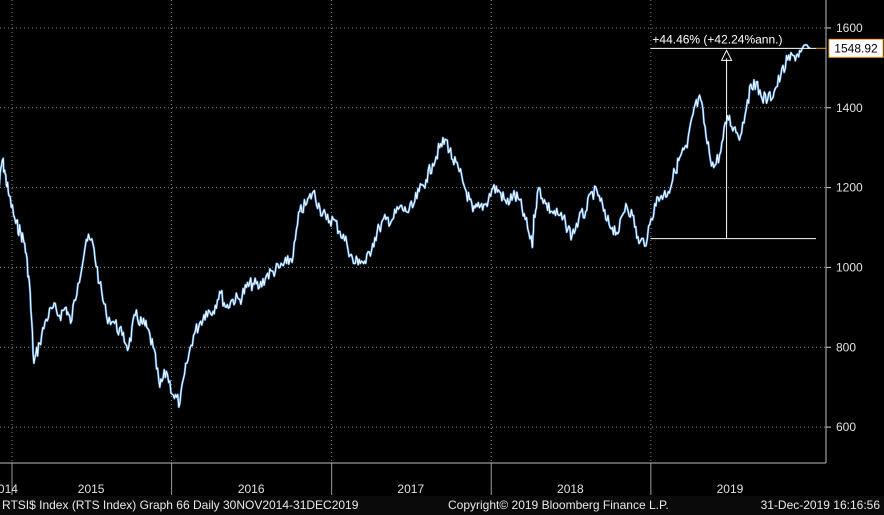  What do you see at coordinates (410, 489) in the screenshot?
I see `x-year-label: 2017` at bounding box center [410, 489].